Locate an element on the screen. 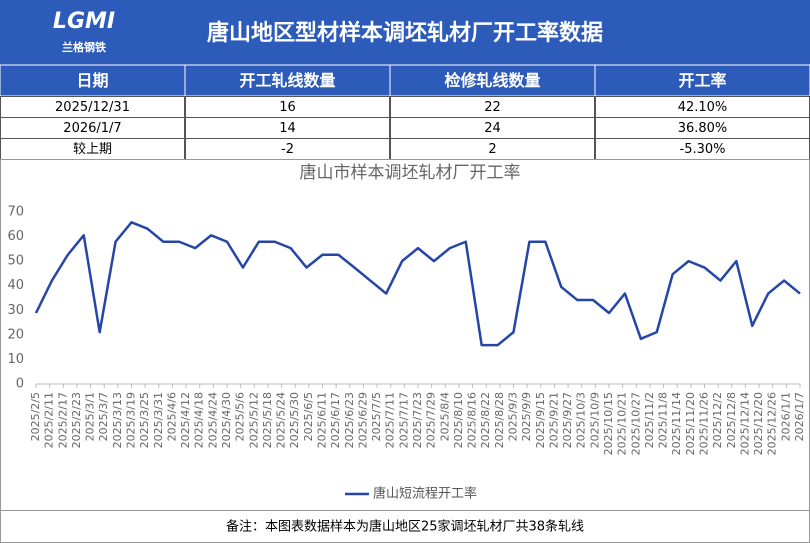 The image size is (810, 543). header-band is located at coordinates (405, 32).